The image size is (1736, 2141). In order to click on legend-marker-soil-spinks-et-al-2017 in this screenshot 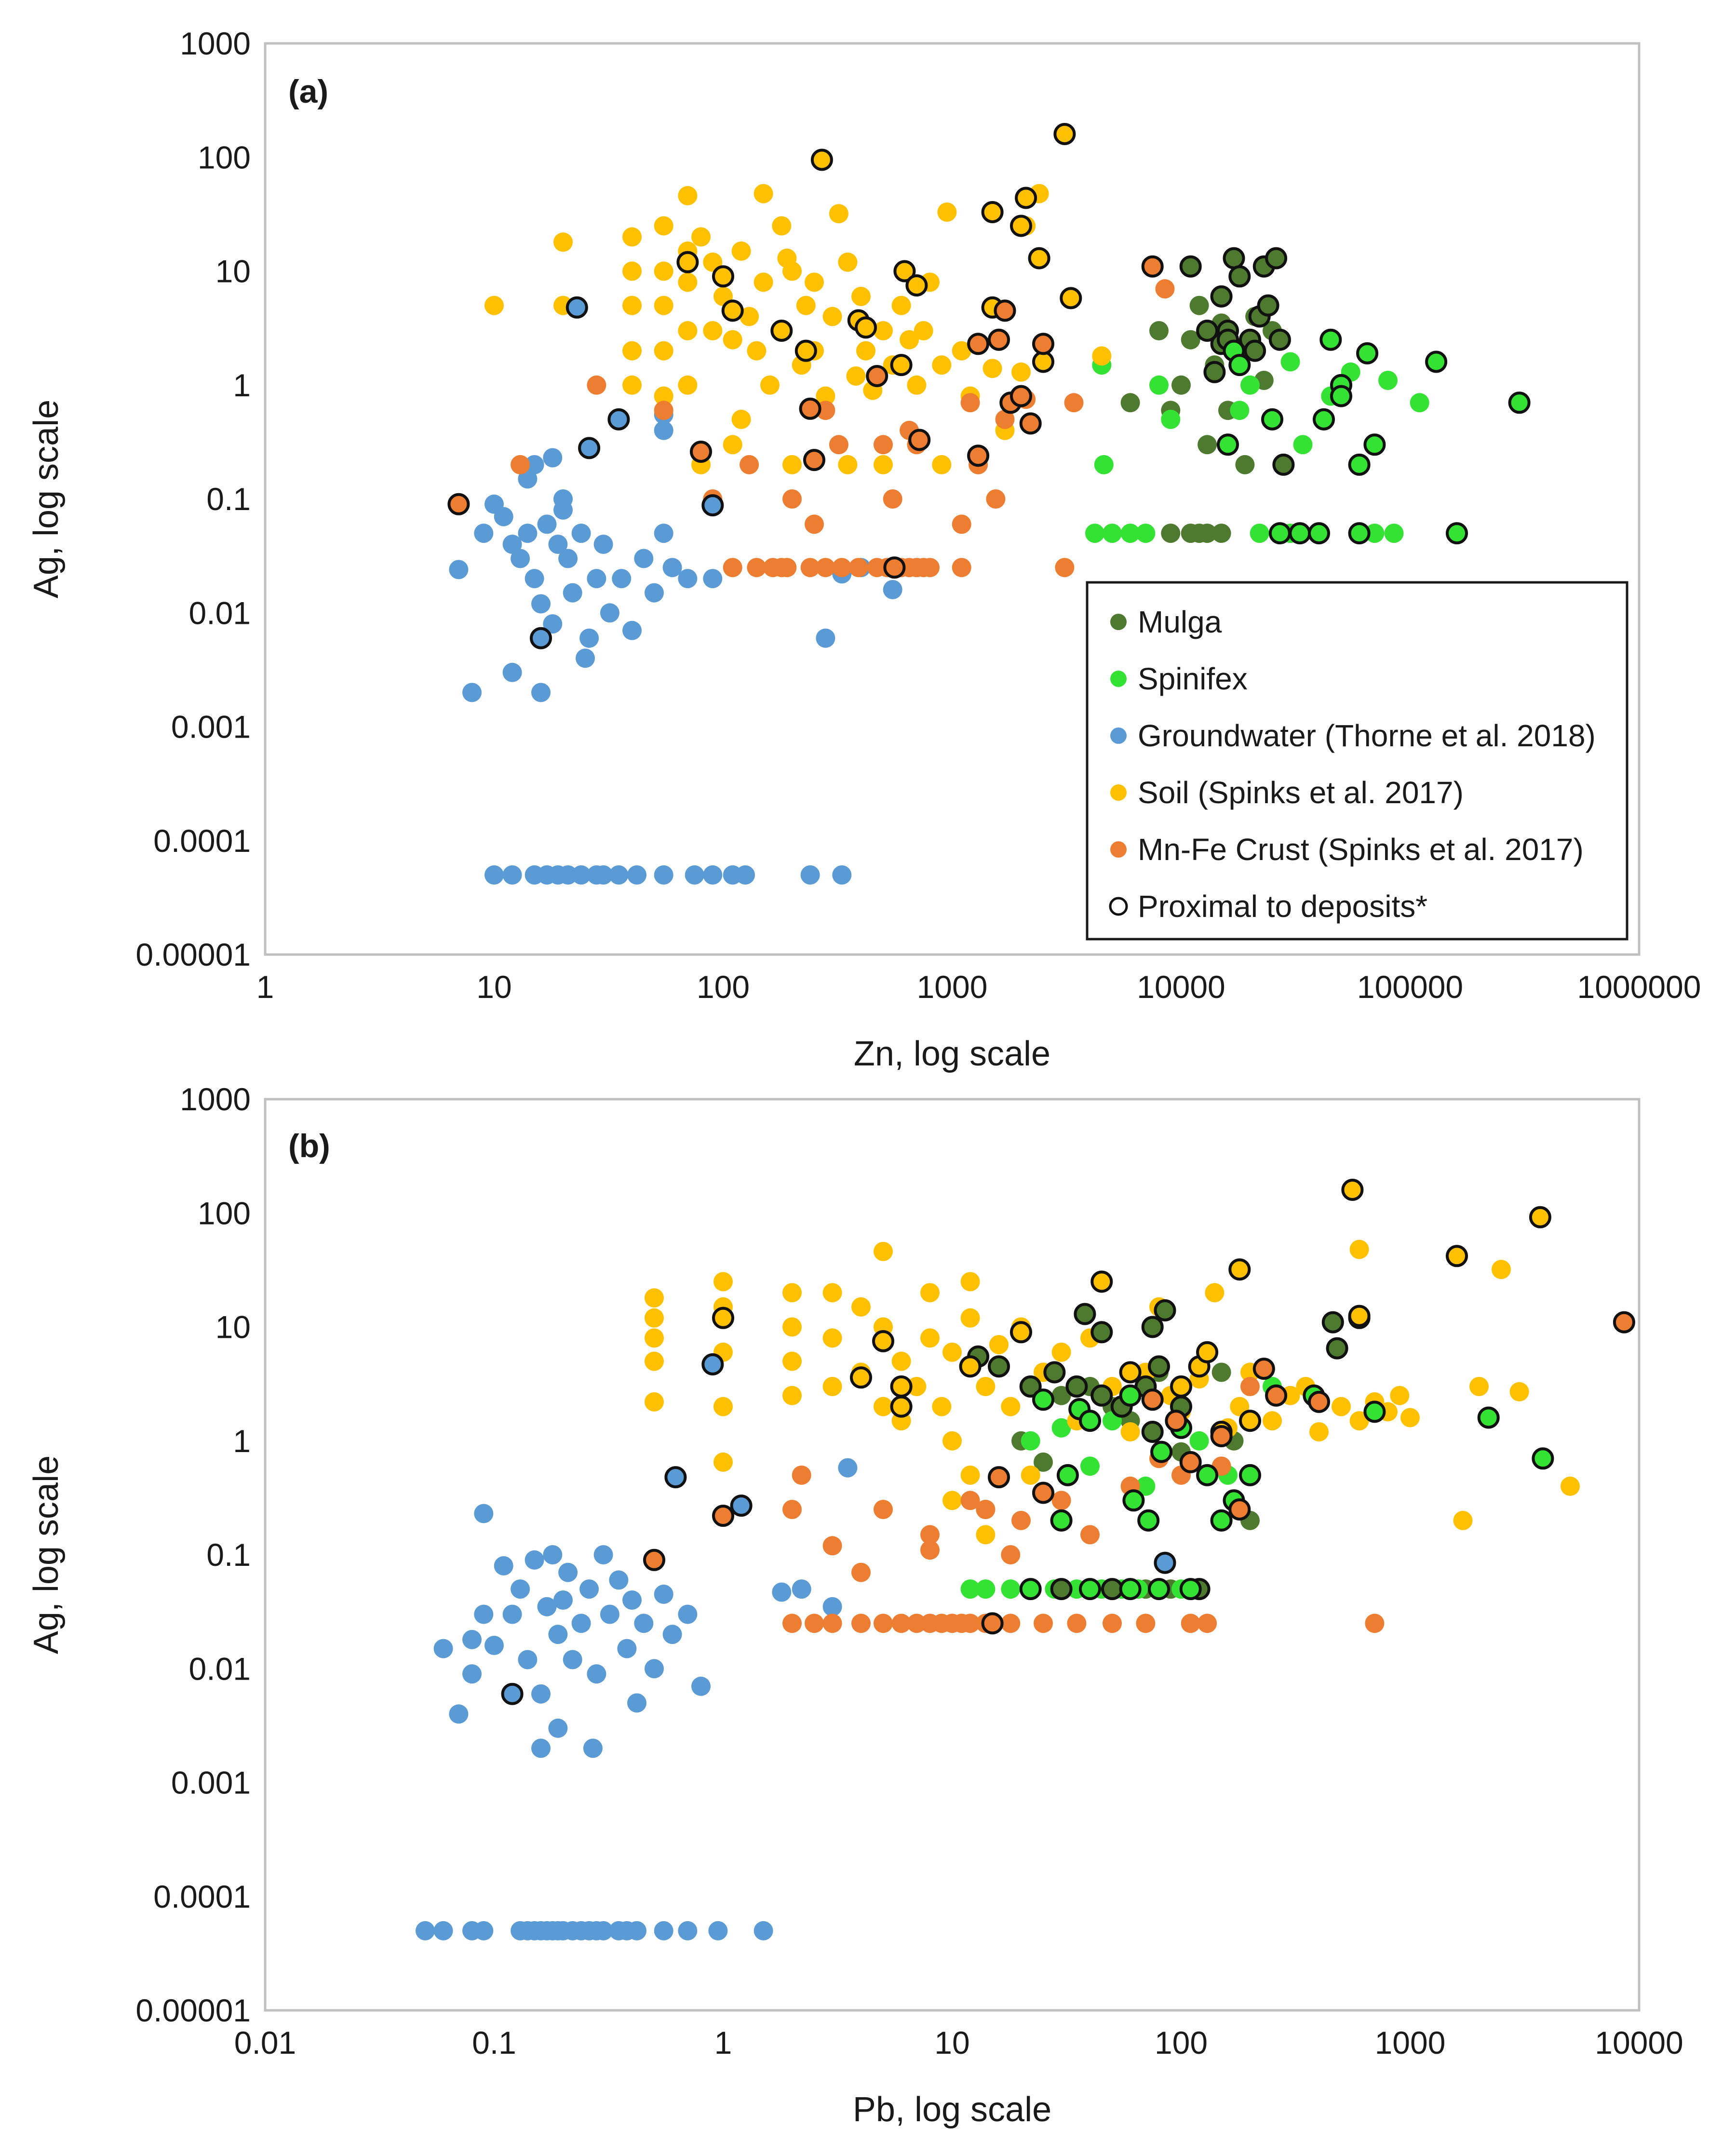, I will do `click(1118, 793)`.